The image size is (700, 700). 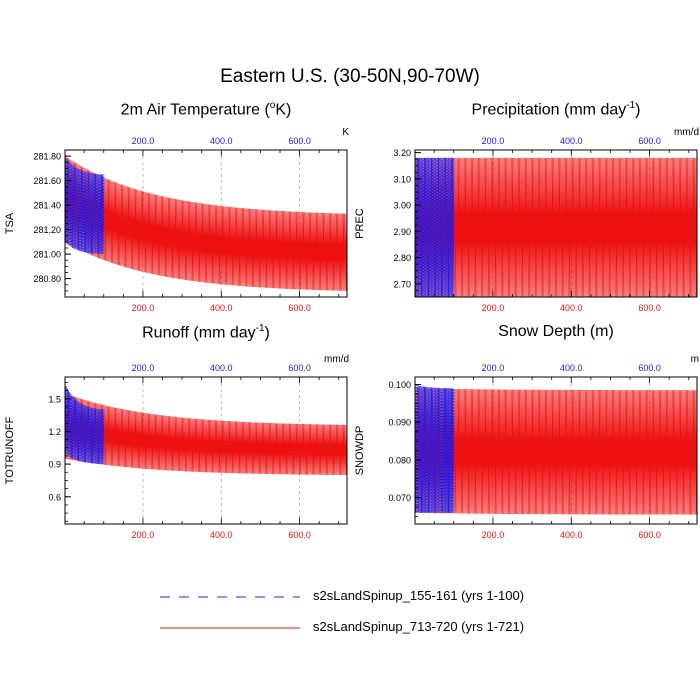 What do you see at coordinates (47, 230) in the screenshot?
I see `y-tick-label: 281.20` at bounding box center [47, 230].